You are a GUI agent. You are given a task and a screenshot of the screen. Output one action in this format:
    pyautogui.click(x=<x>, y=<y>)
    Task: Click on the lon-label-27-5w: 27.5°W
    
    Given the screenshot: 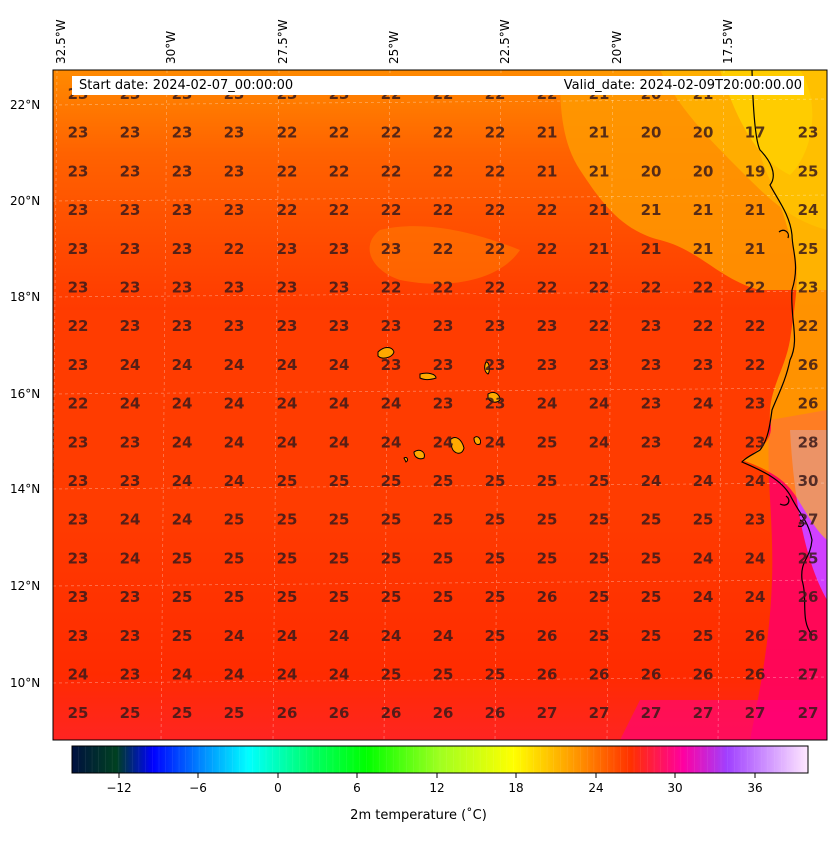 What is the action you would take?
    pyautogui.click(x=283, y=41)
    